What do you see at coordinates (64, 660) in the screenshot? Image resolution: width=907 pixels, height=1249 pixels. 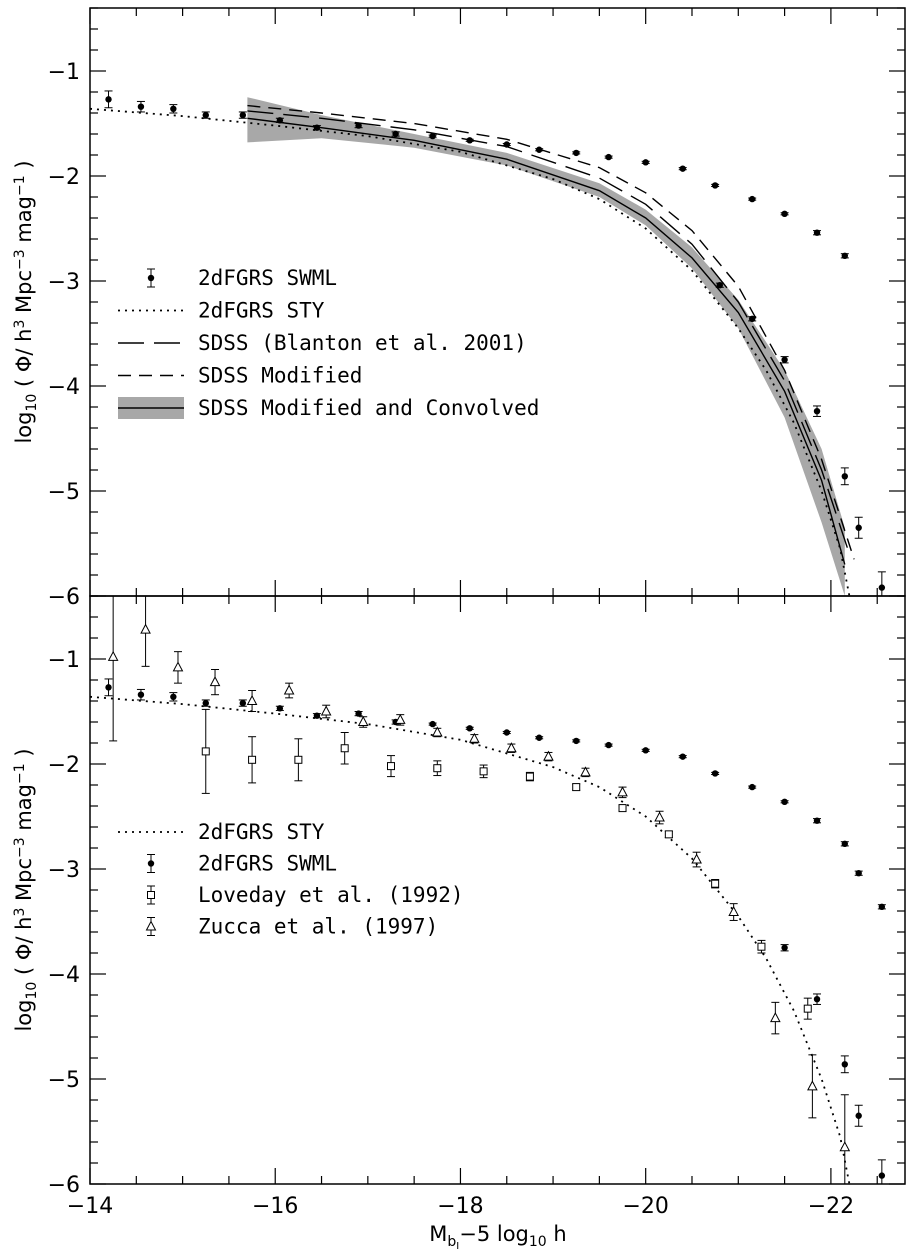 I see `y-tick-label: −1` at bounding box center [64, 660].